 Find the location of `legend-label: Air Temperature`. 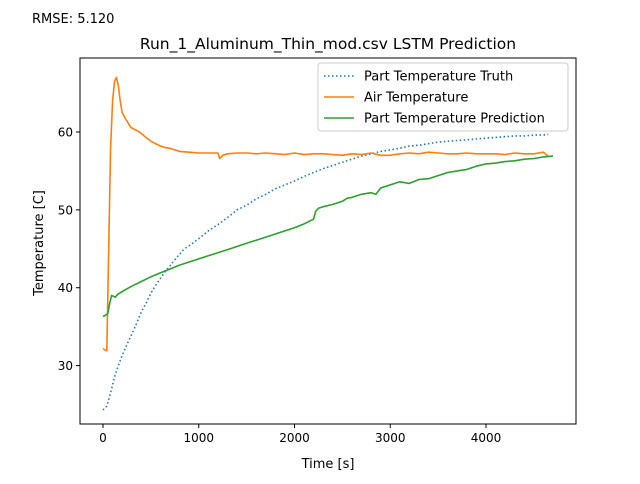

legend-label: Air Temperature is located at coordinates (416, 98).